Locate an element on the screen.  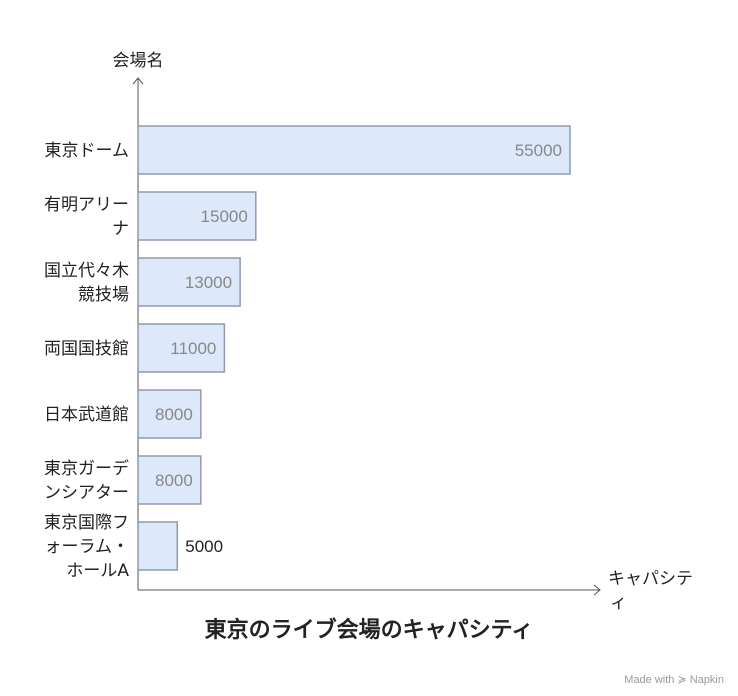
value-label: 11000 is located at coordinates (193, 348).